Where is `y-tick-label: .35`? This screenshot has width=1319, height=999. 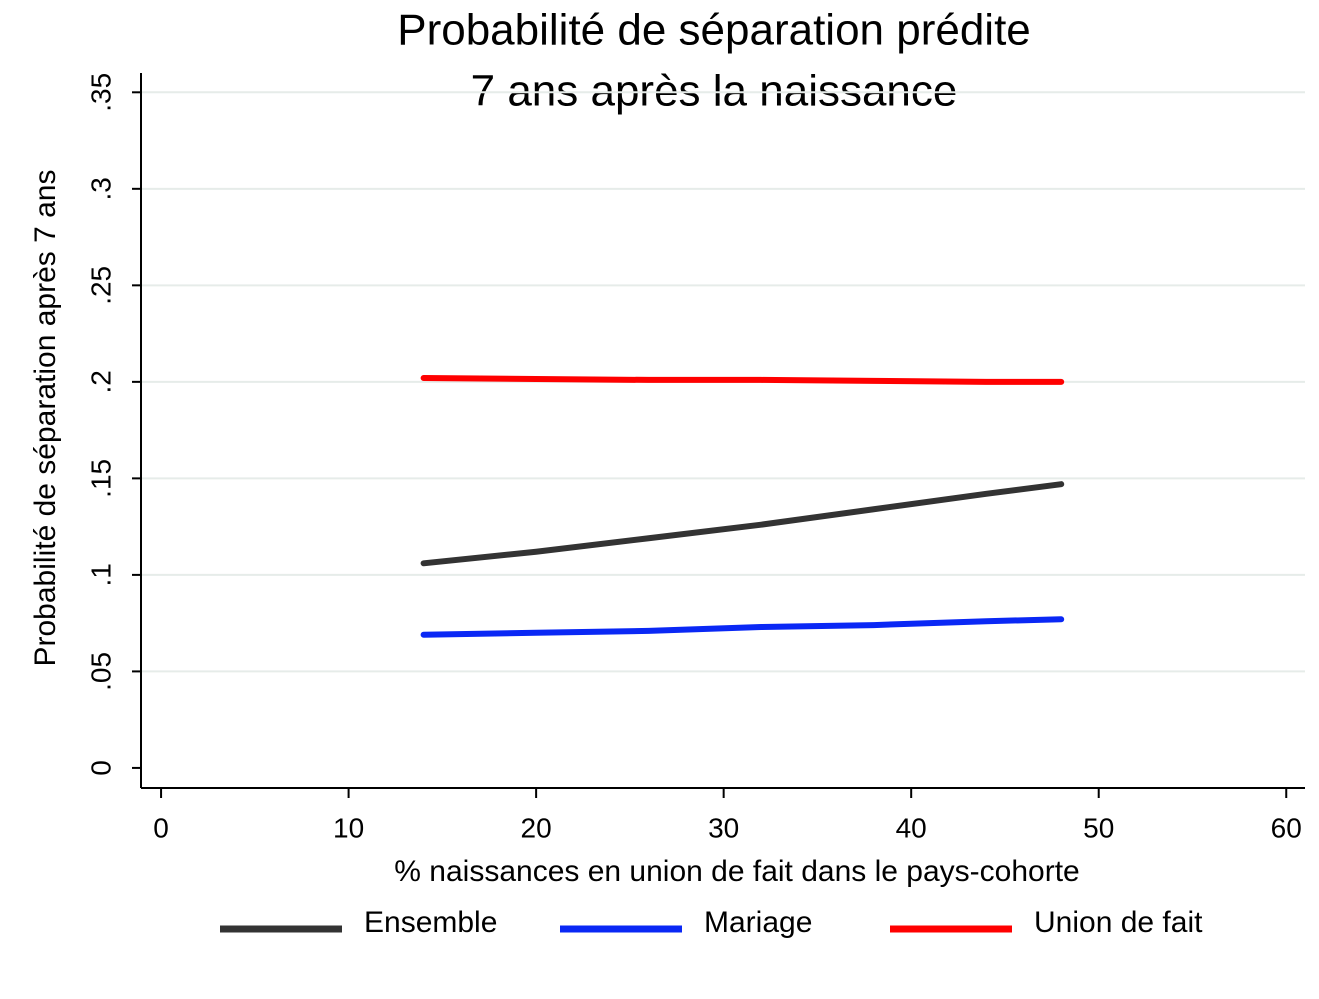
y-tick-label: .35 is located at coordinates (100, 92).